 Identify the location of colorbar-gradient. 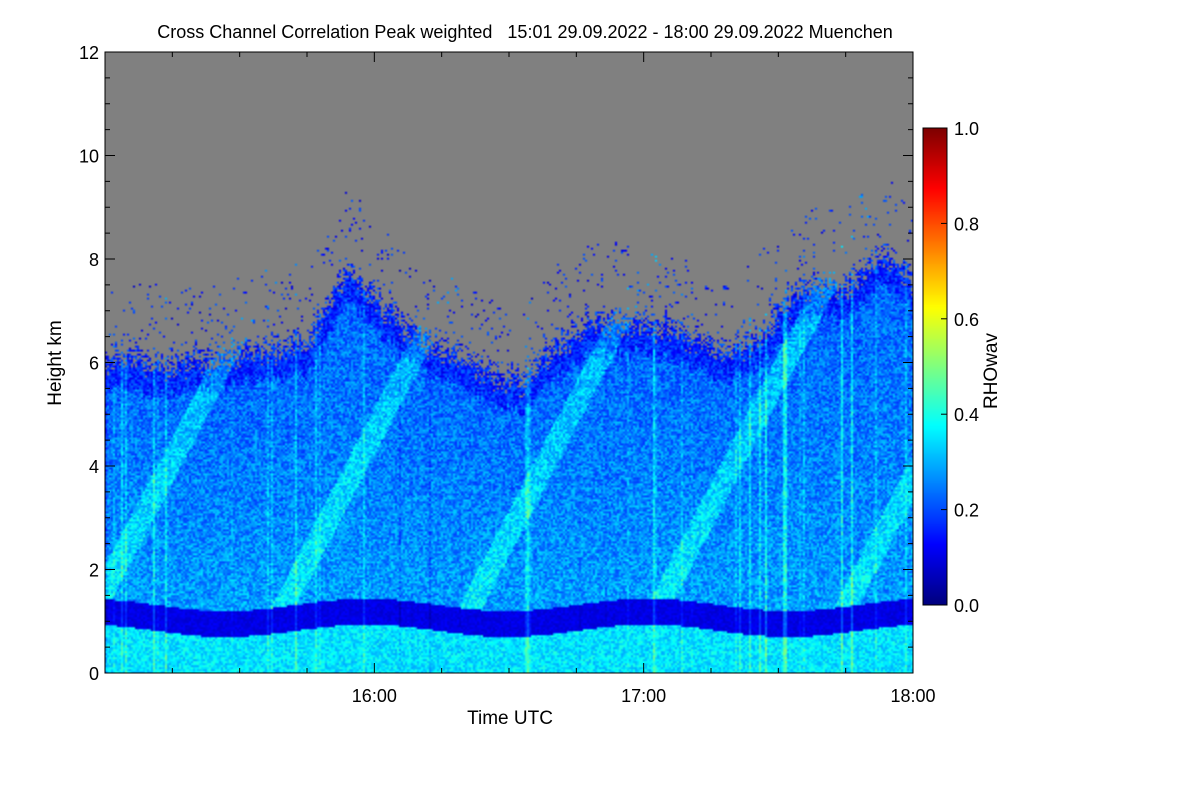
(935, 366).